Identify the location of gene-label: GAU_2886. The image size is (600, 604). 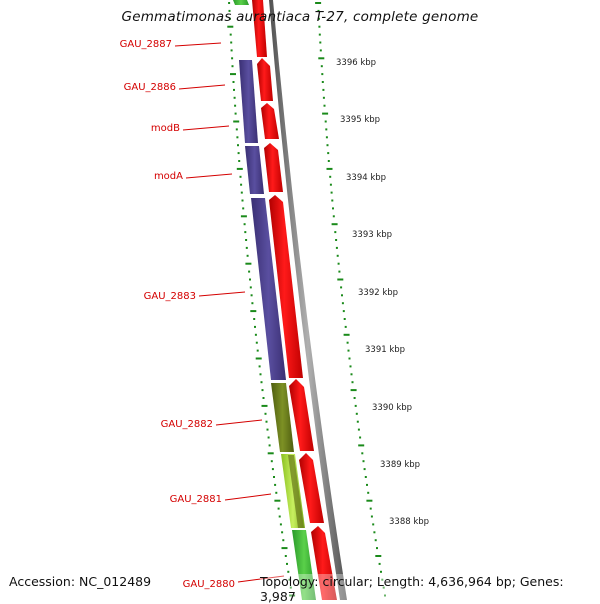
(150, 87).